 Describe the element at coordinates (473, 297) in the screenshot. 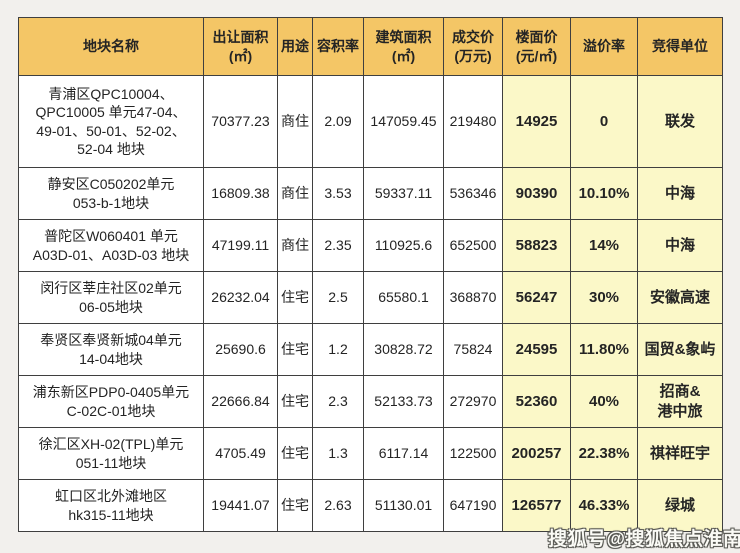

I see `deal-price-cell: 368870` at that location.